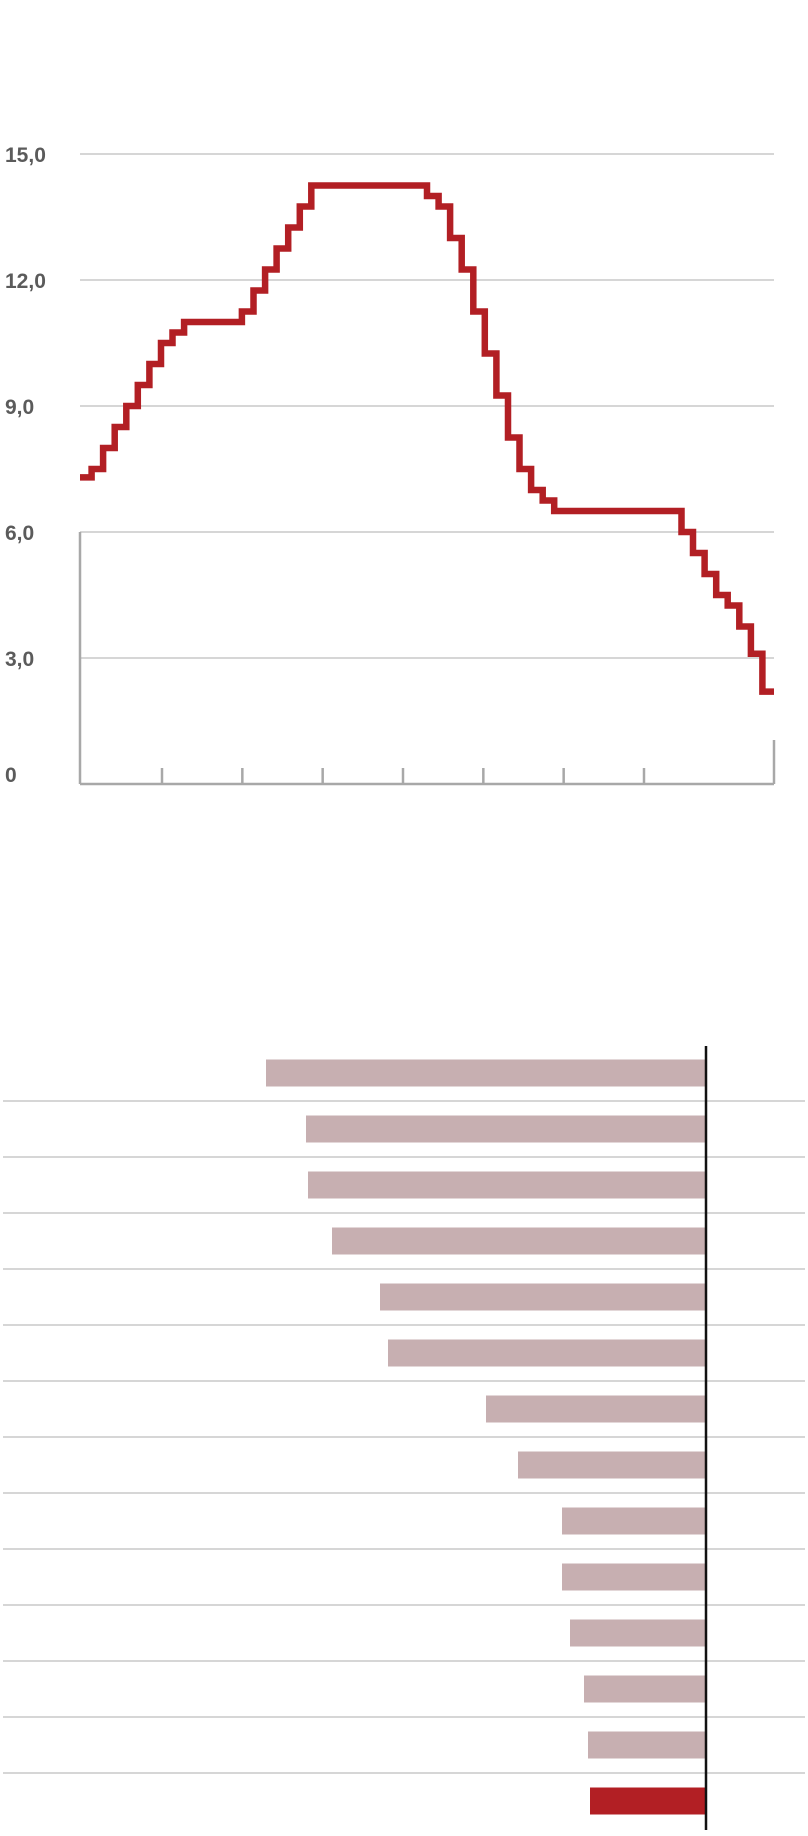  Describe the element at coordinates (19, 407) in the screenshot. I see `y-tick-label: 9,0` at that location.